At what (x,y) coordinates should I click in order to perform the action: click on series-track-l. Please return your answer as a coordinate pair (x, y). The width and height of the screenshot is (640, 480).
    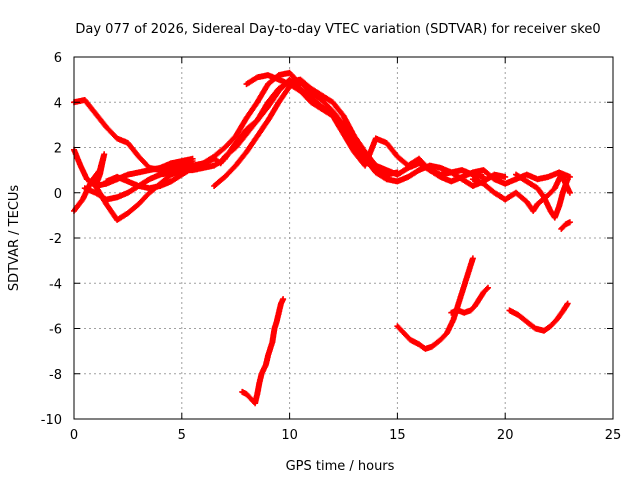
    Looking at the image, I should click on (435, 303).